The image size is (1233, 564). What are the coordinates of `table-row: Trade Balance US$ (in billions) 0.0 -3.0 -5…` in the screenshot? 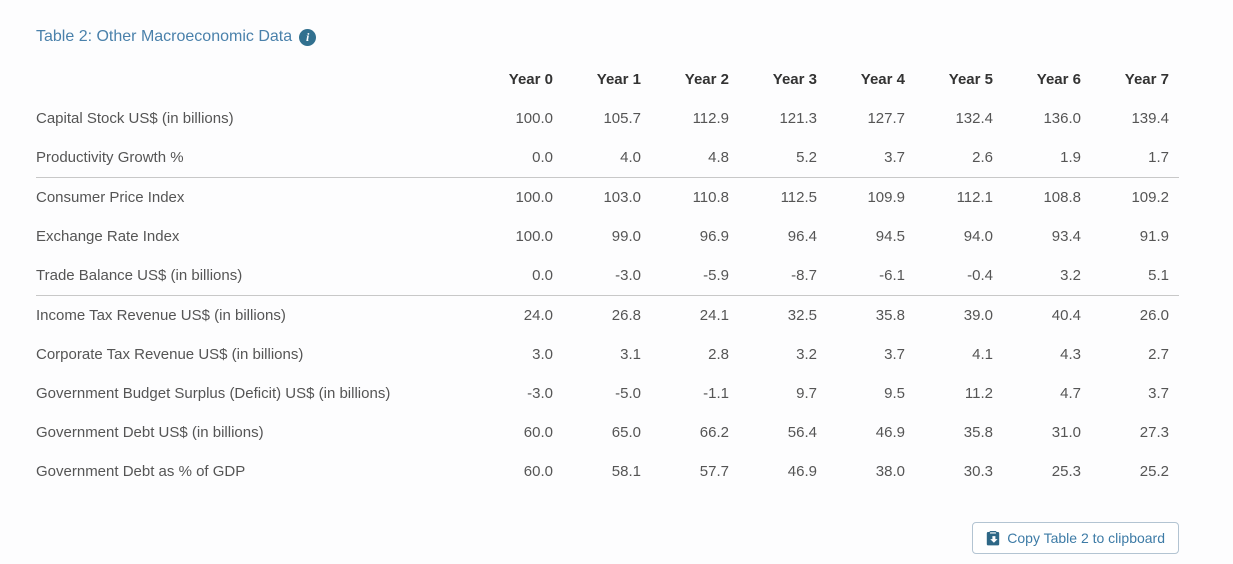 It's located at (607, 276).